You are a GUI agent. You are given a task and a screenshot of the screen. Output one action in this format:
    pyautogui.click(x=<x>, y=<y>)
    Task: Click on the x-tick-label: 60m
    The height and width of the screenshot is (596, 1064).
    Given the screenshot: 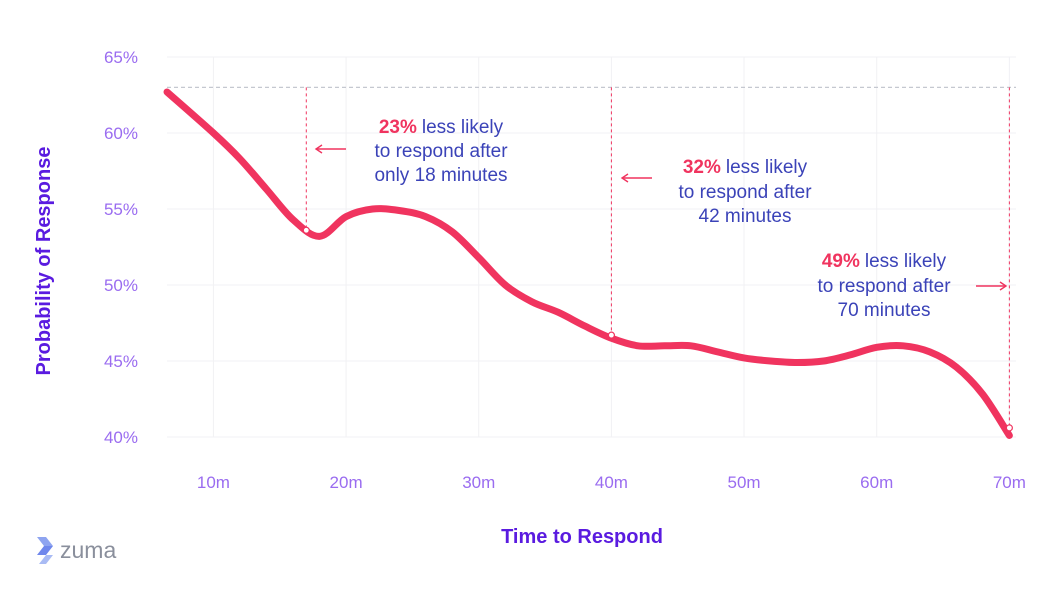 What is the action you would take?
    pyautogui.click(x=876, y=482)
    